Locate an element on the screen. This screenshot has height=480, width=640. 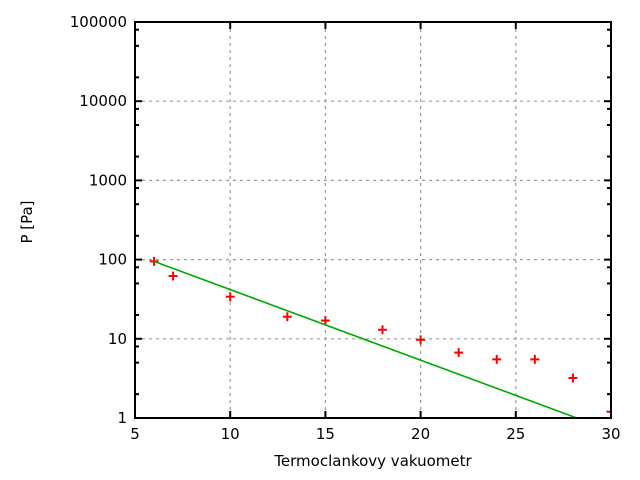
y-axis-title: P [Pa] is located at coordinates (27, 222).